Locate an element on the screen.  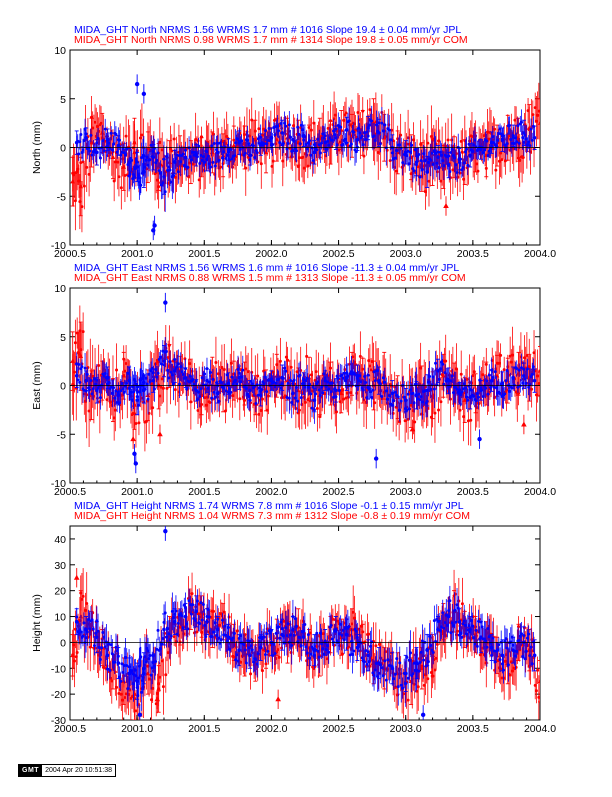
y-tick-label: -5 is located at coordinates (61, 435).